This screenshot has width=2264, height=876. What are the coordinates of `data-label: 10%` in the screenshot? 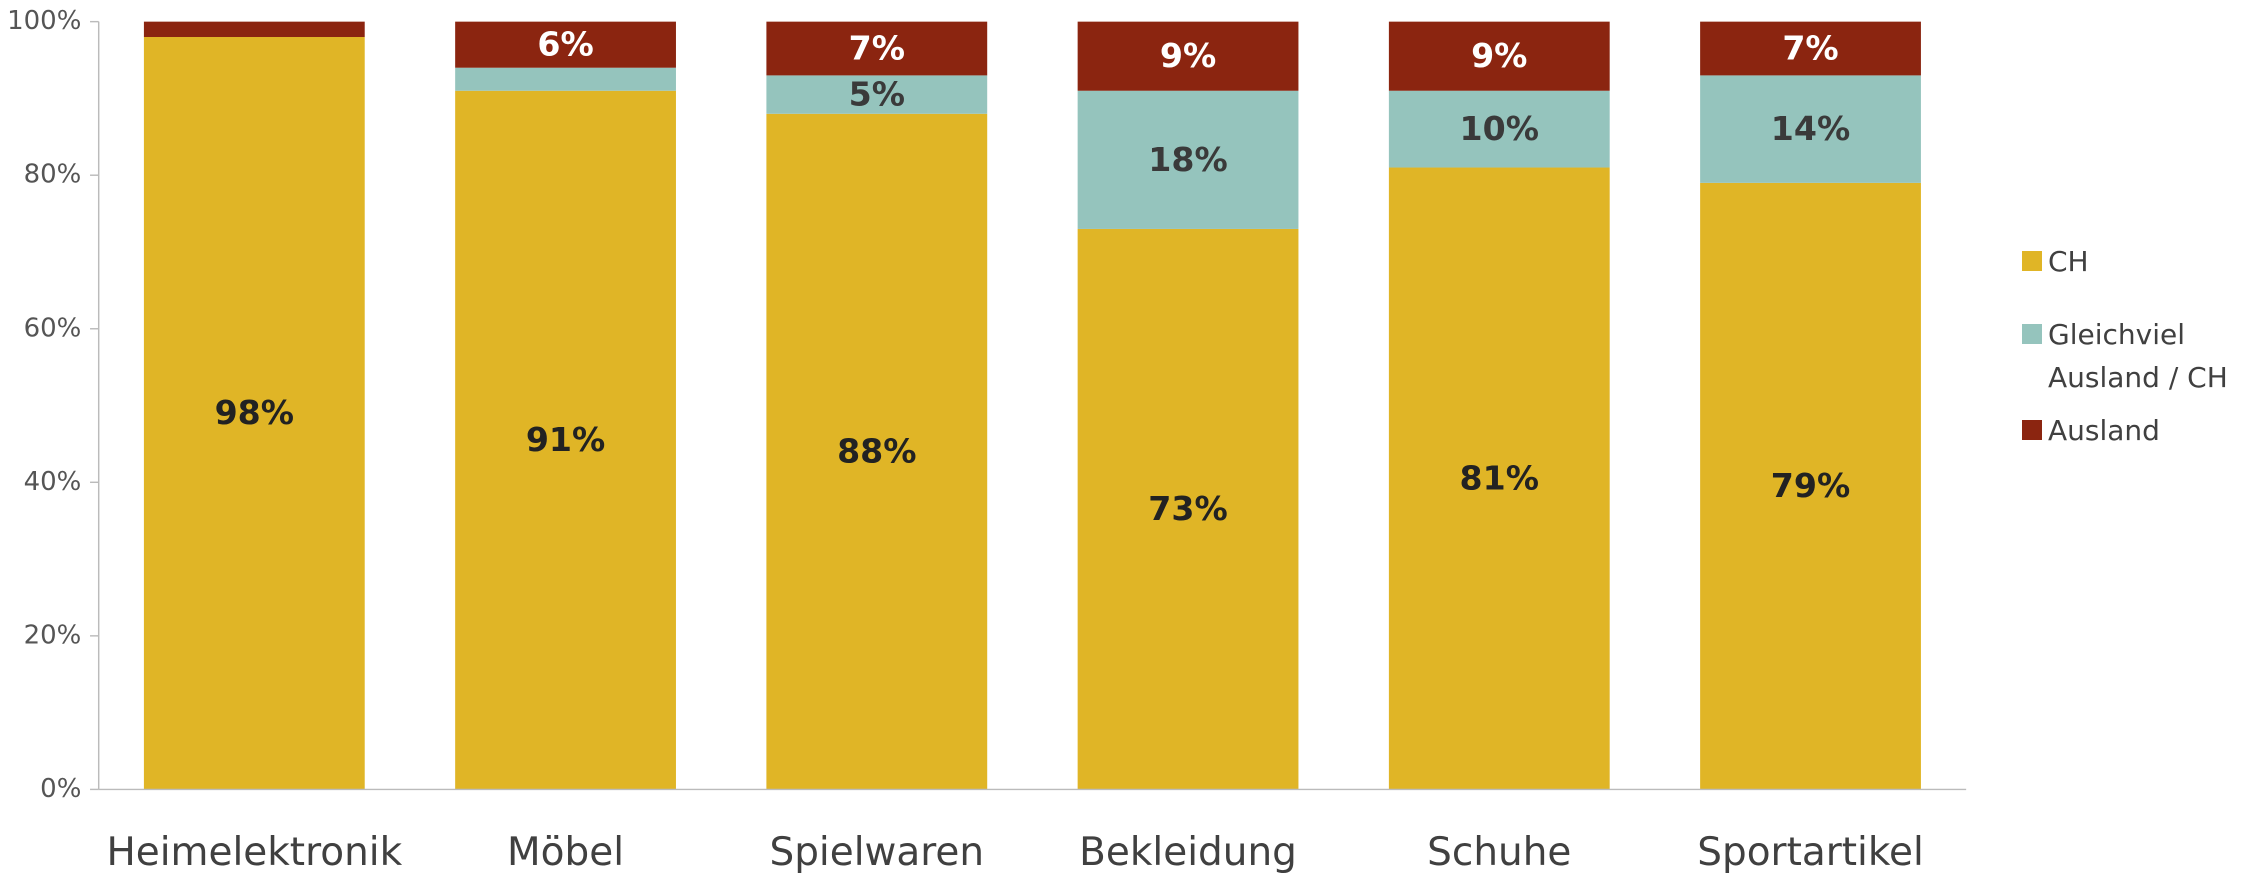 It's located at (1499, 128).